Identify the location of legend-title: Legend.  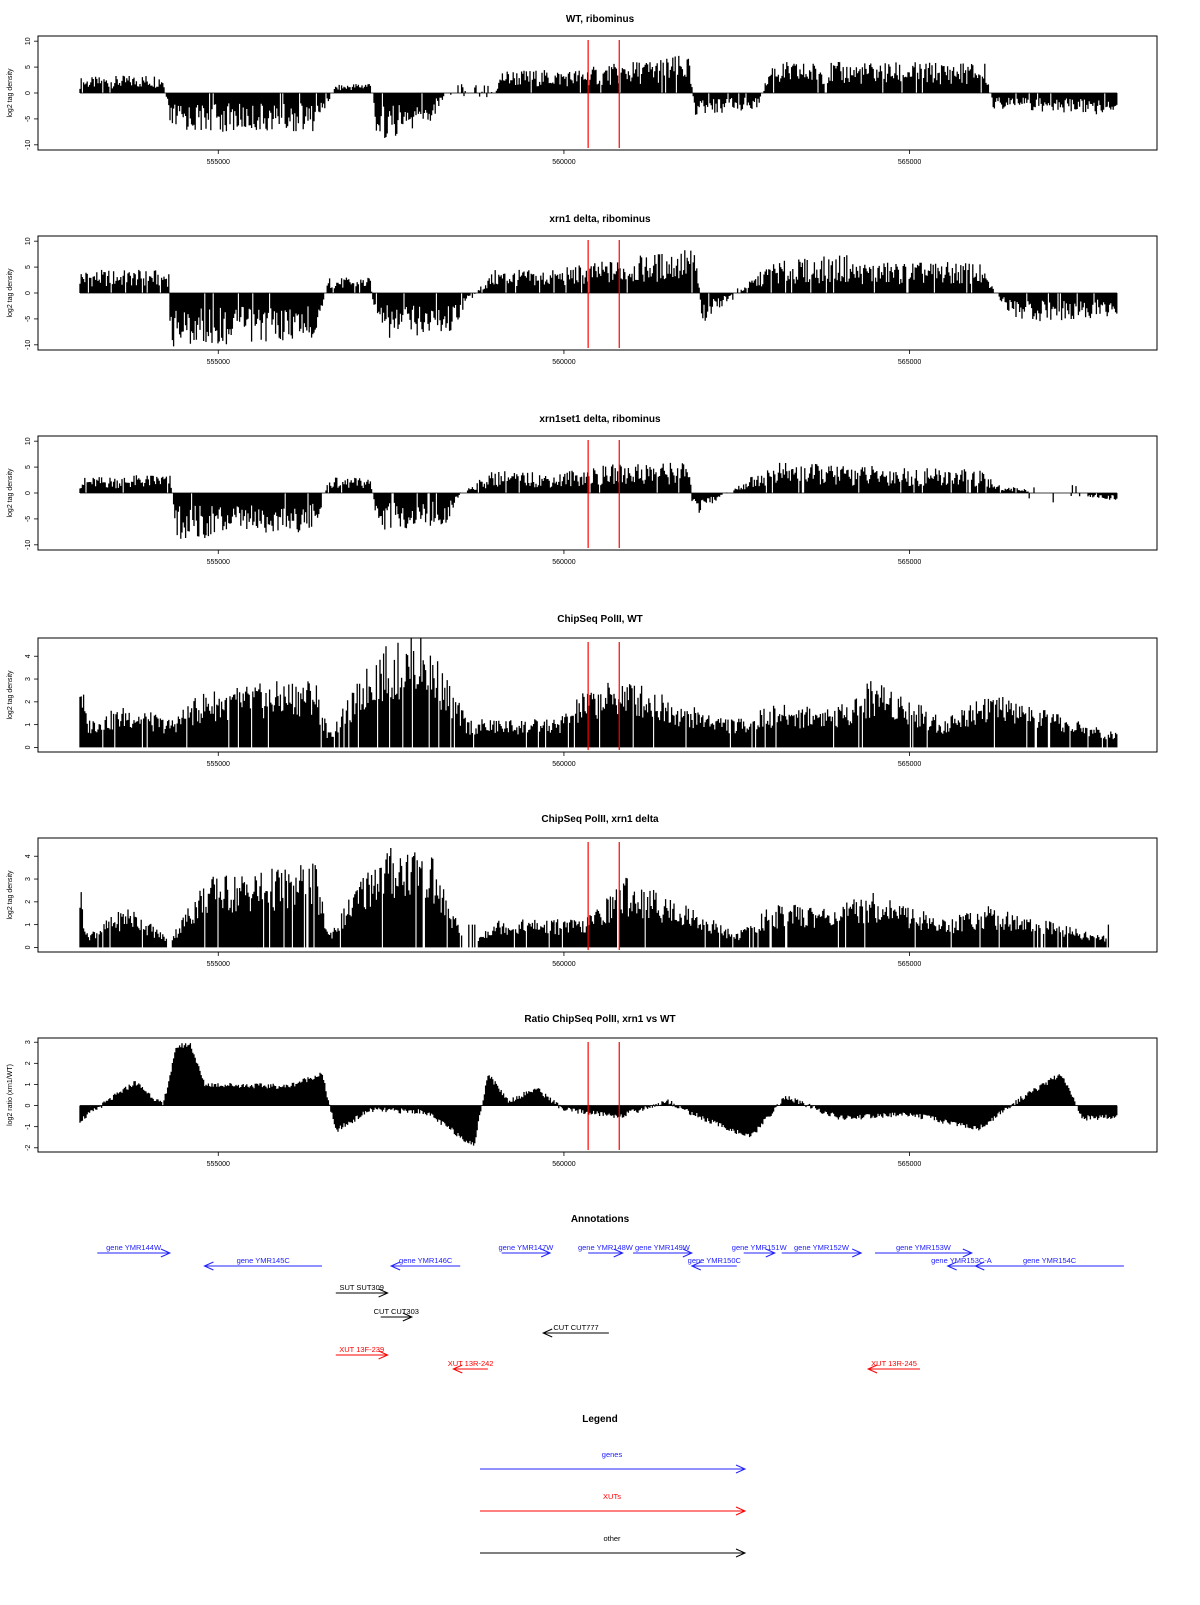
(600, 1419).